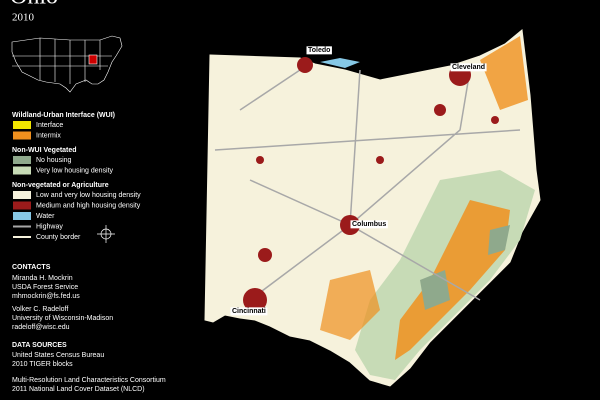 This screenshot has width=600, height=400. Describe the element at coordinates (88, 195) in the screenshot. I see `legend-label: Low and very low housing density` at that location.